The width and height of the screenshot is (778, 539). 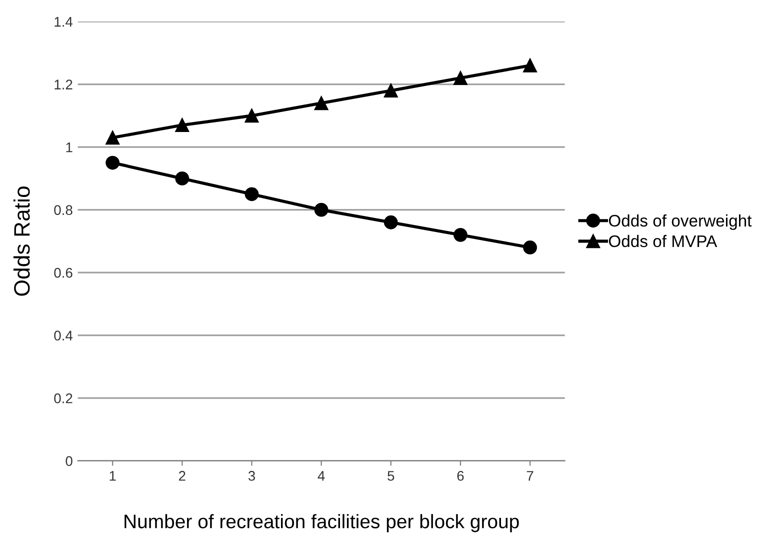 What do you see at coordinates (182, 475) in the screenshot?
I see `x-tick-label: 2` at bounding box center [182, 475].